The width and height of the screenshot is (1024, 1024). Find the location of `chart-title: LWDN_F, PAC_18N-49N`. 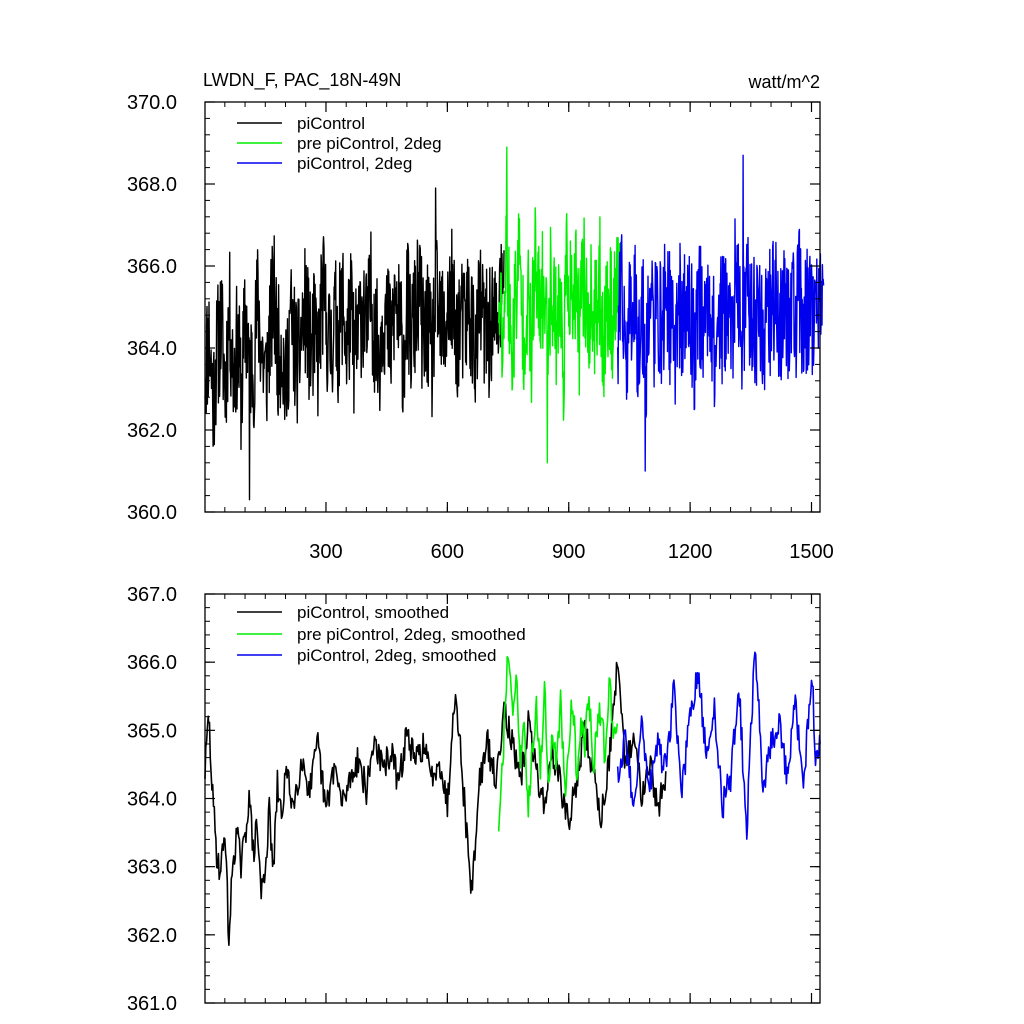

chart-title: LWDN_F, PAC_18N-49N is located at coordinates (302, 80).